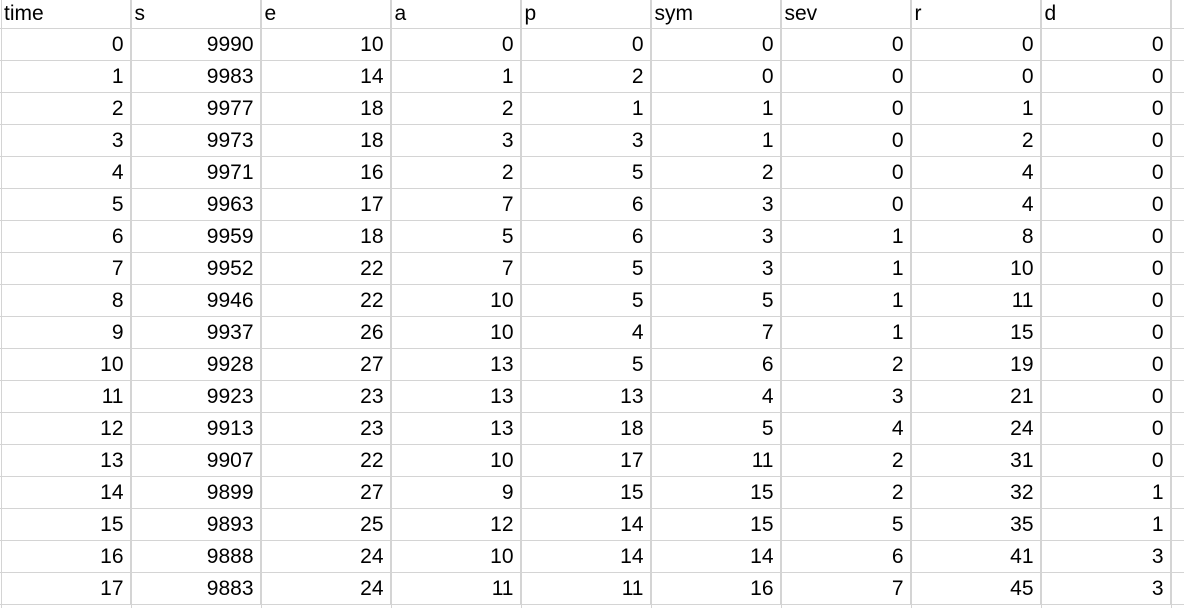 This screenshot has width=1184, height=608. What do you see at coordinates (975, 14) in the screenshot?
I see `header-cell-r: r` at bounding box center [975, 14].